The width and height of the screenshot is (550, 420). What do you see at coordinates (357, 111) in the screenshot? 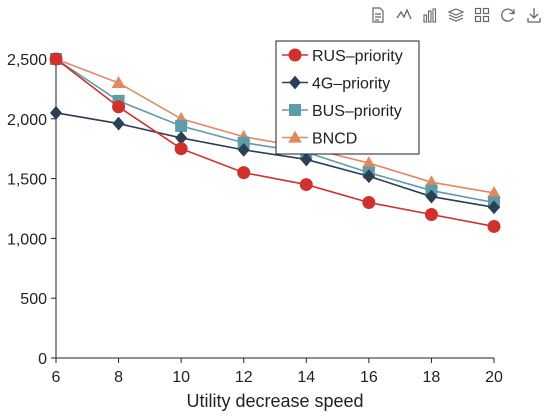
I see `legend-label: BUS–priority` at bounding box center [357, 111].